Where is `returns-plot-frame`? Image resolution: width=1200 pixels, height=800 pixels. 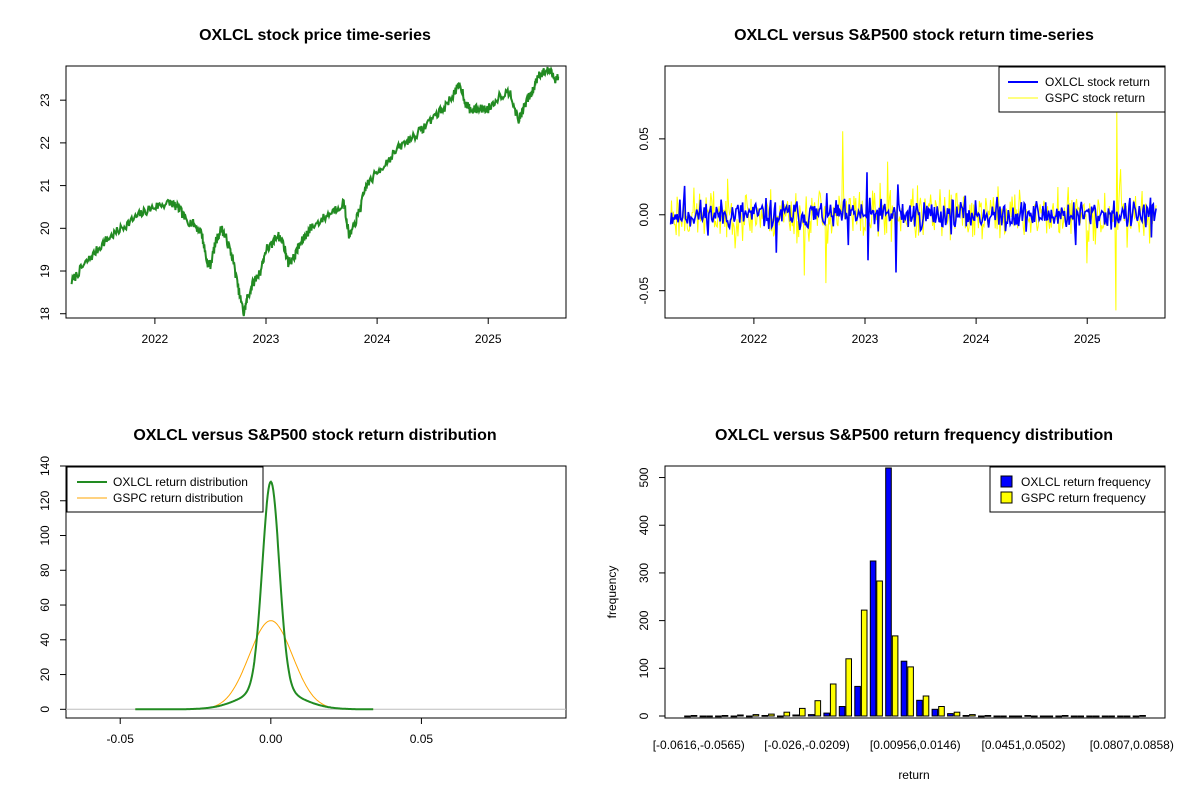
returns-plot-frame is located at coordinates (915, 192).